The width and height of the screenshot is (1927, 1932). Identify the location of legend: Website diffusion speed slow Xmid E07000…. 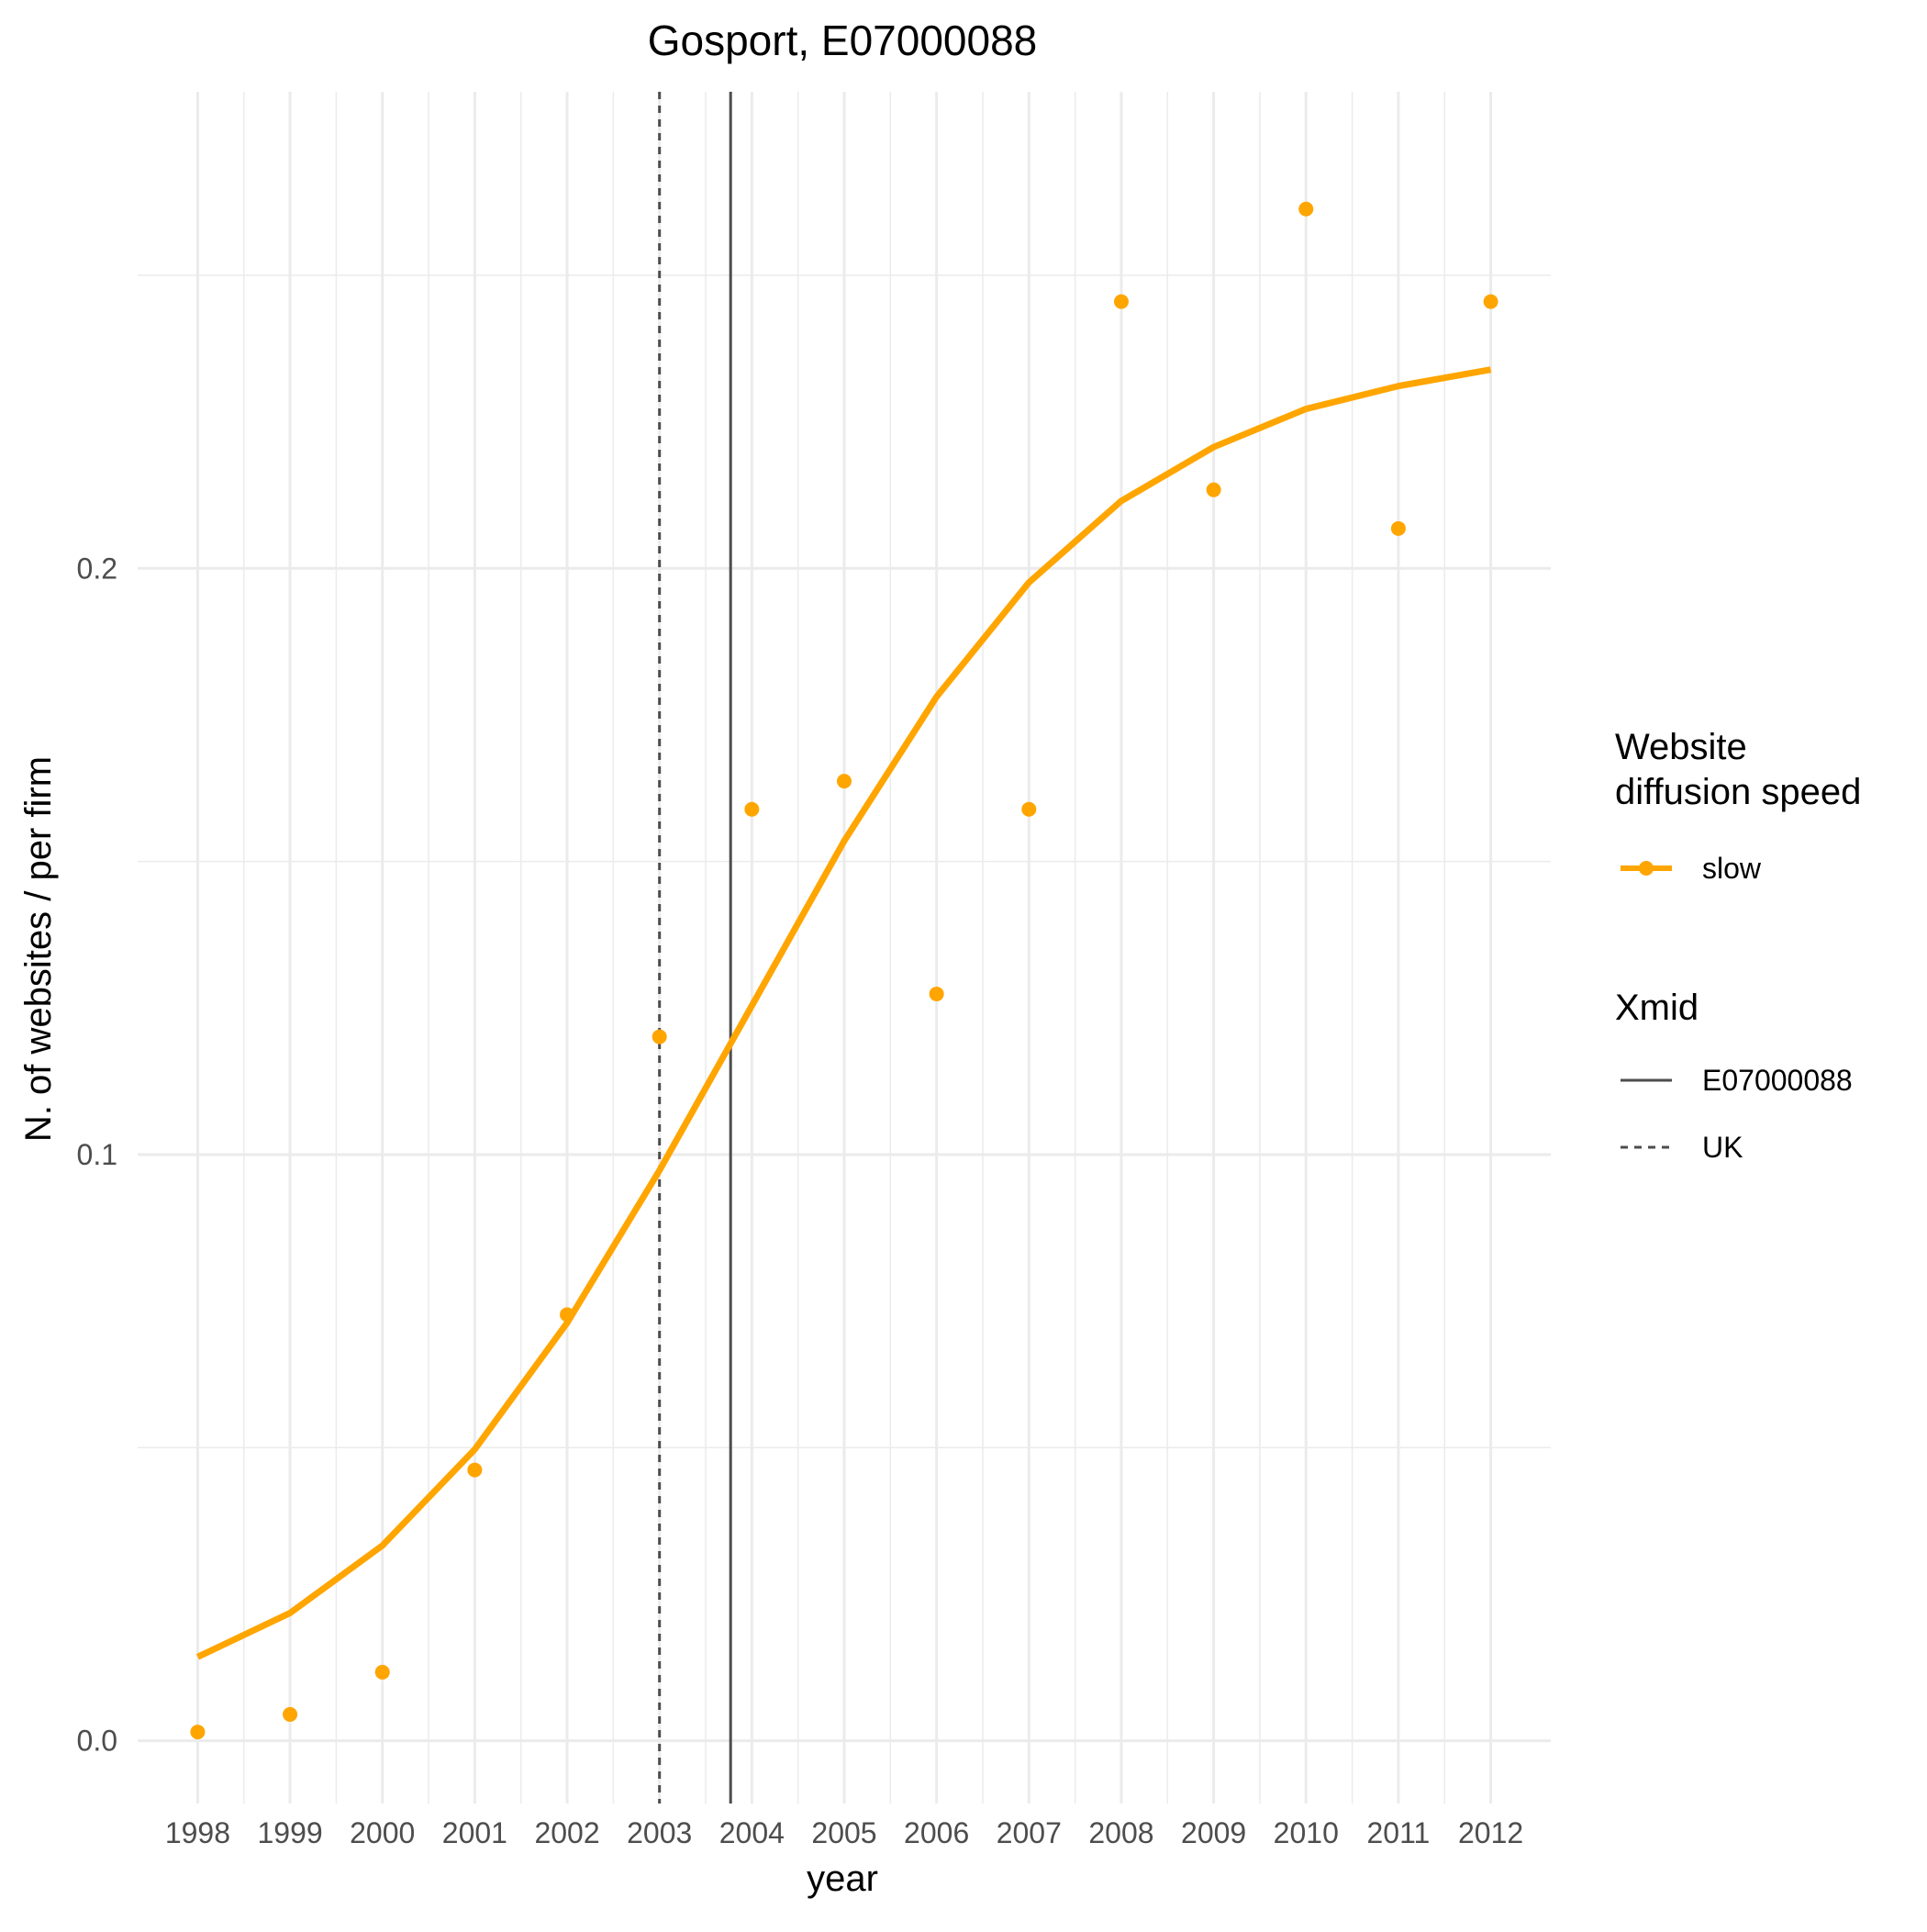
(1738, 946).